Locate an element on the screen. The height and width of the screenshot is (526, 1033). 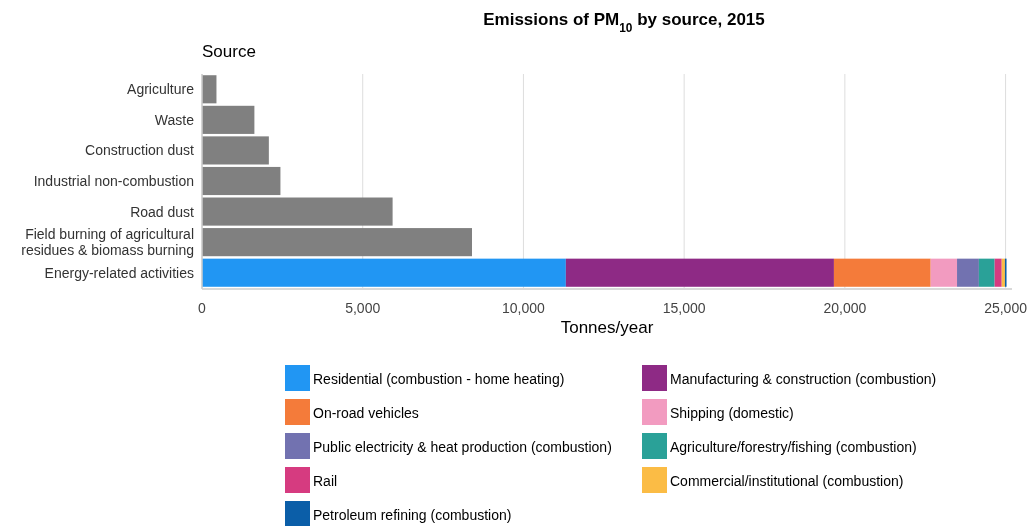
y-tick-label: Road dust is located at coordinates (162, 211).